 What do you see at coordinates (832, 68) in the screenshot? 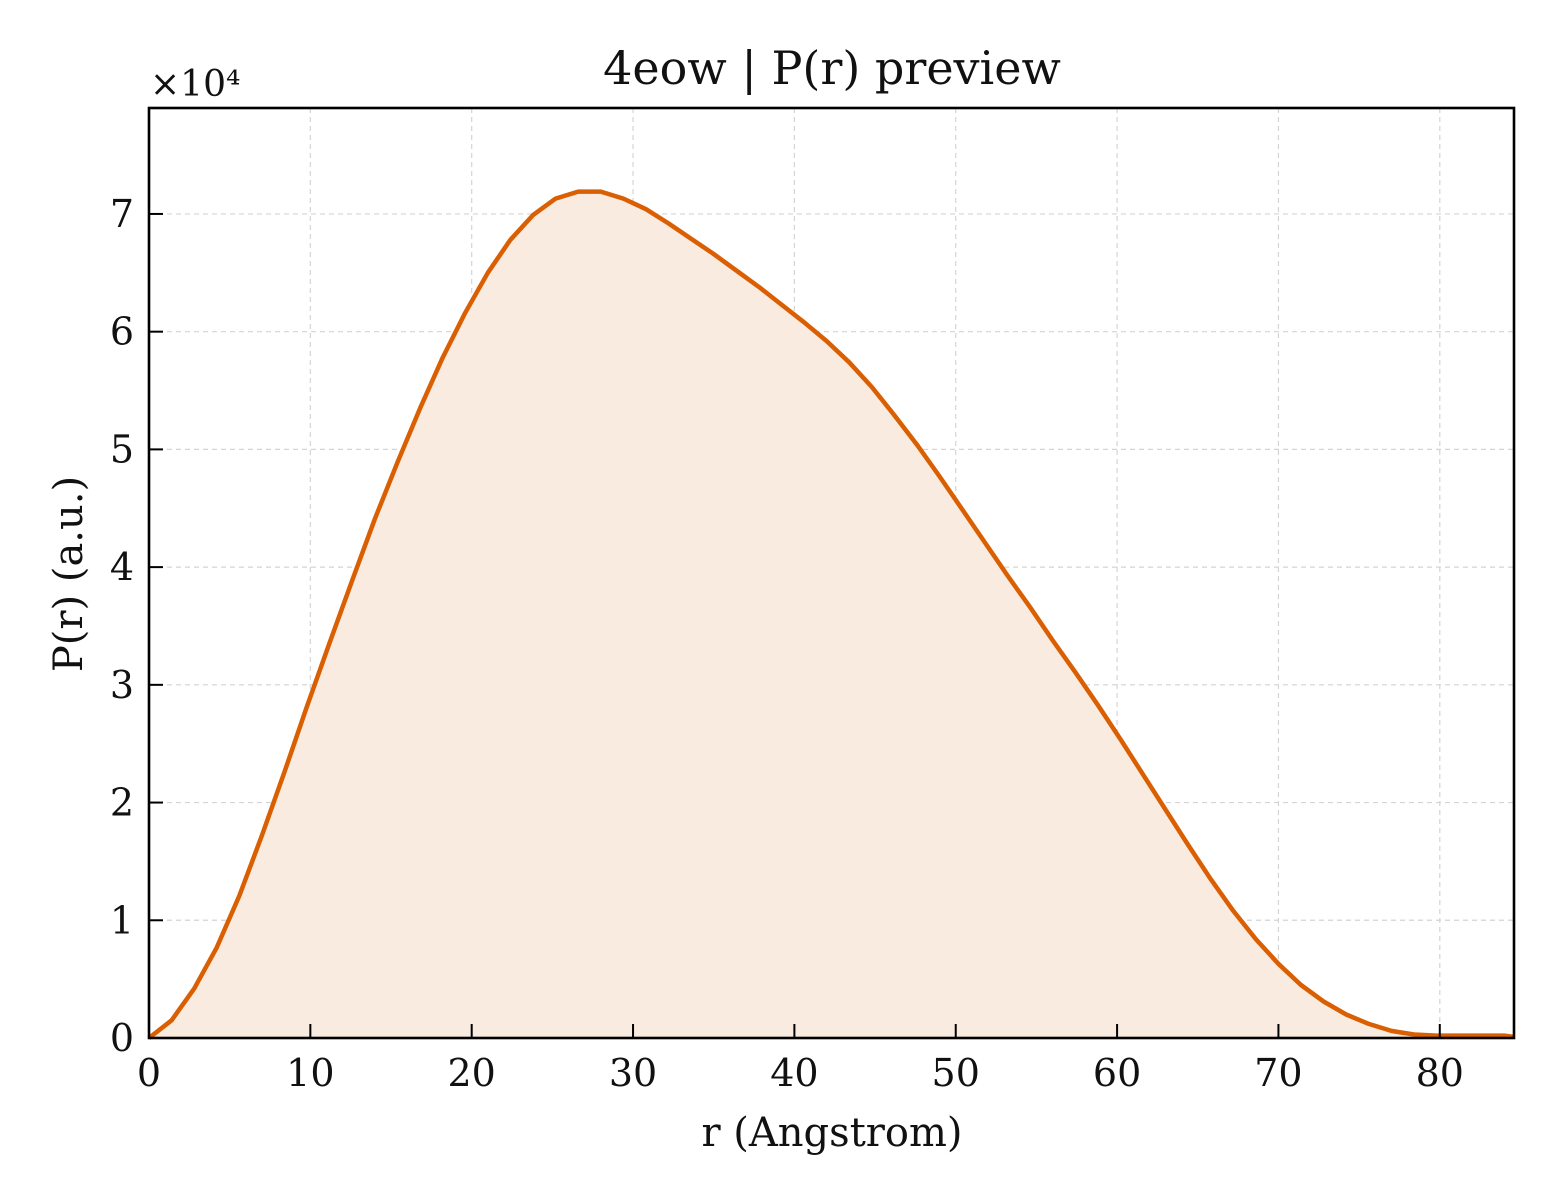
I see `chart-title: 4eow | P(r) preview` at bounding box center [832, 68].